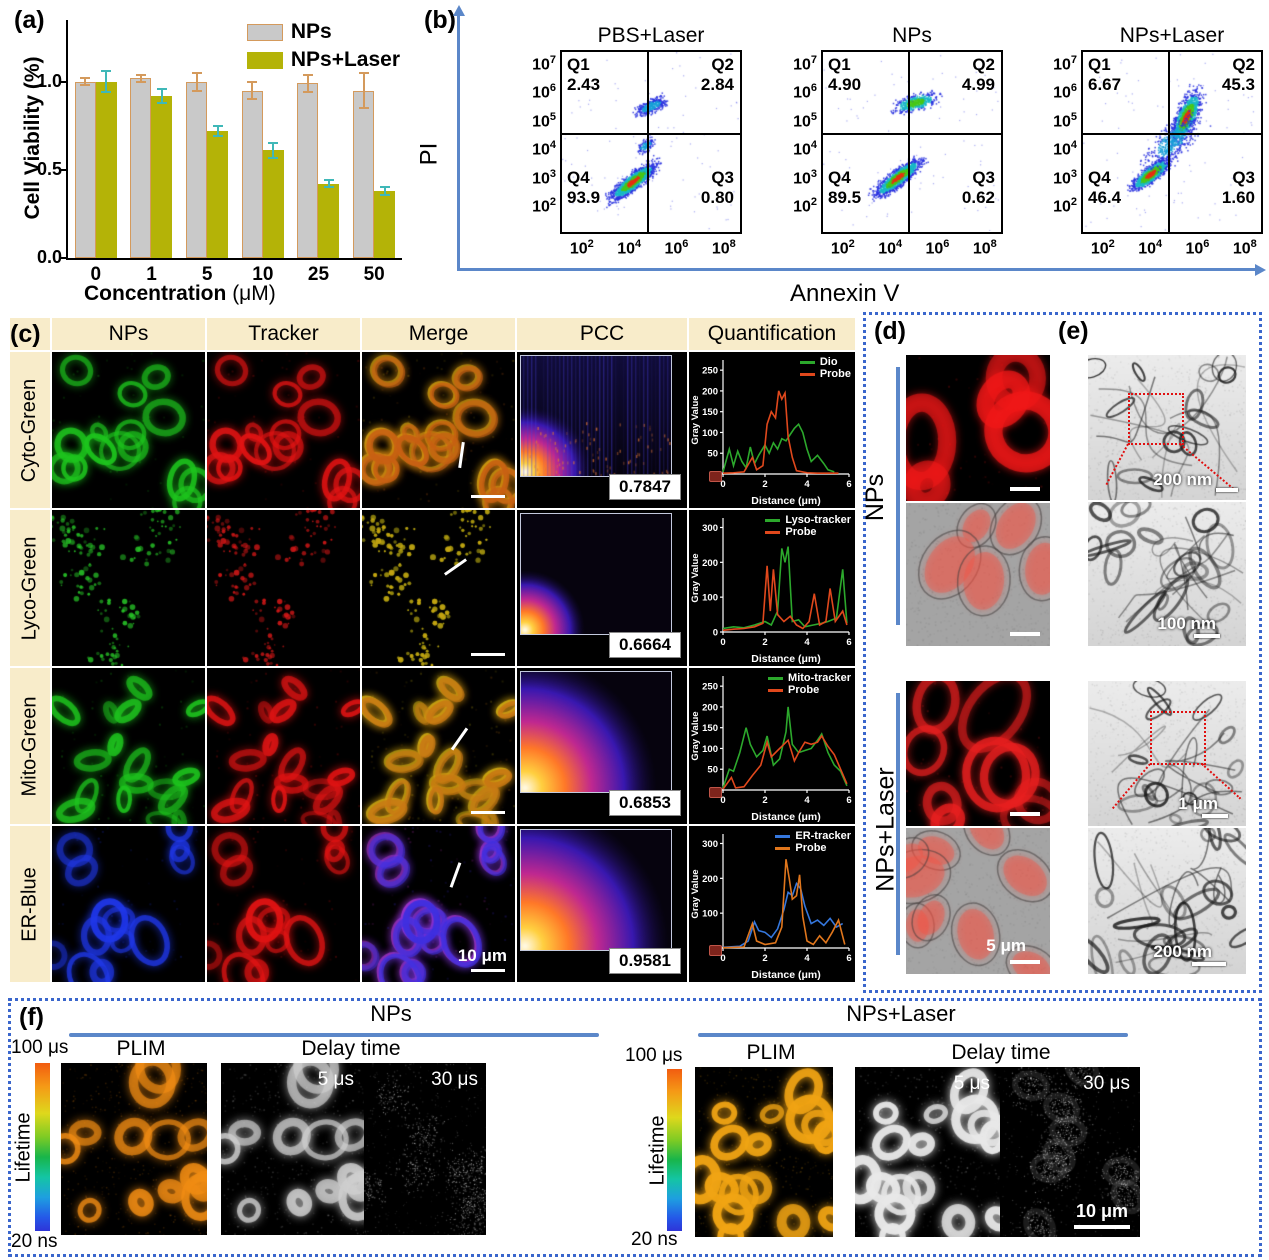 This screenshot has width=1269, height=1260. What do you see at coordinates (31, 1017) in the screenshot?
I see `panel-f-tag: (f)` at bounding box center [31, 1017].